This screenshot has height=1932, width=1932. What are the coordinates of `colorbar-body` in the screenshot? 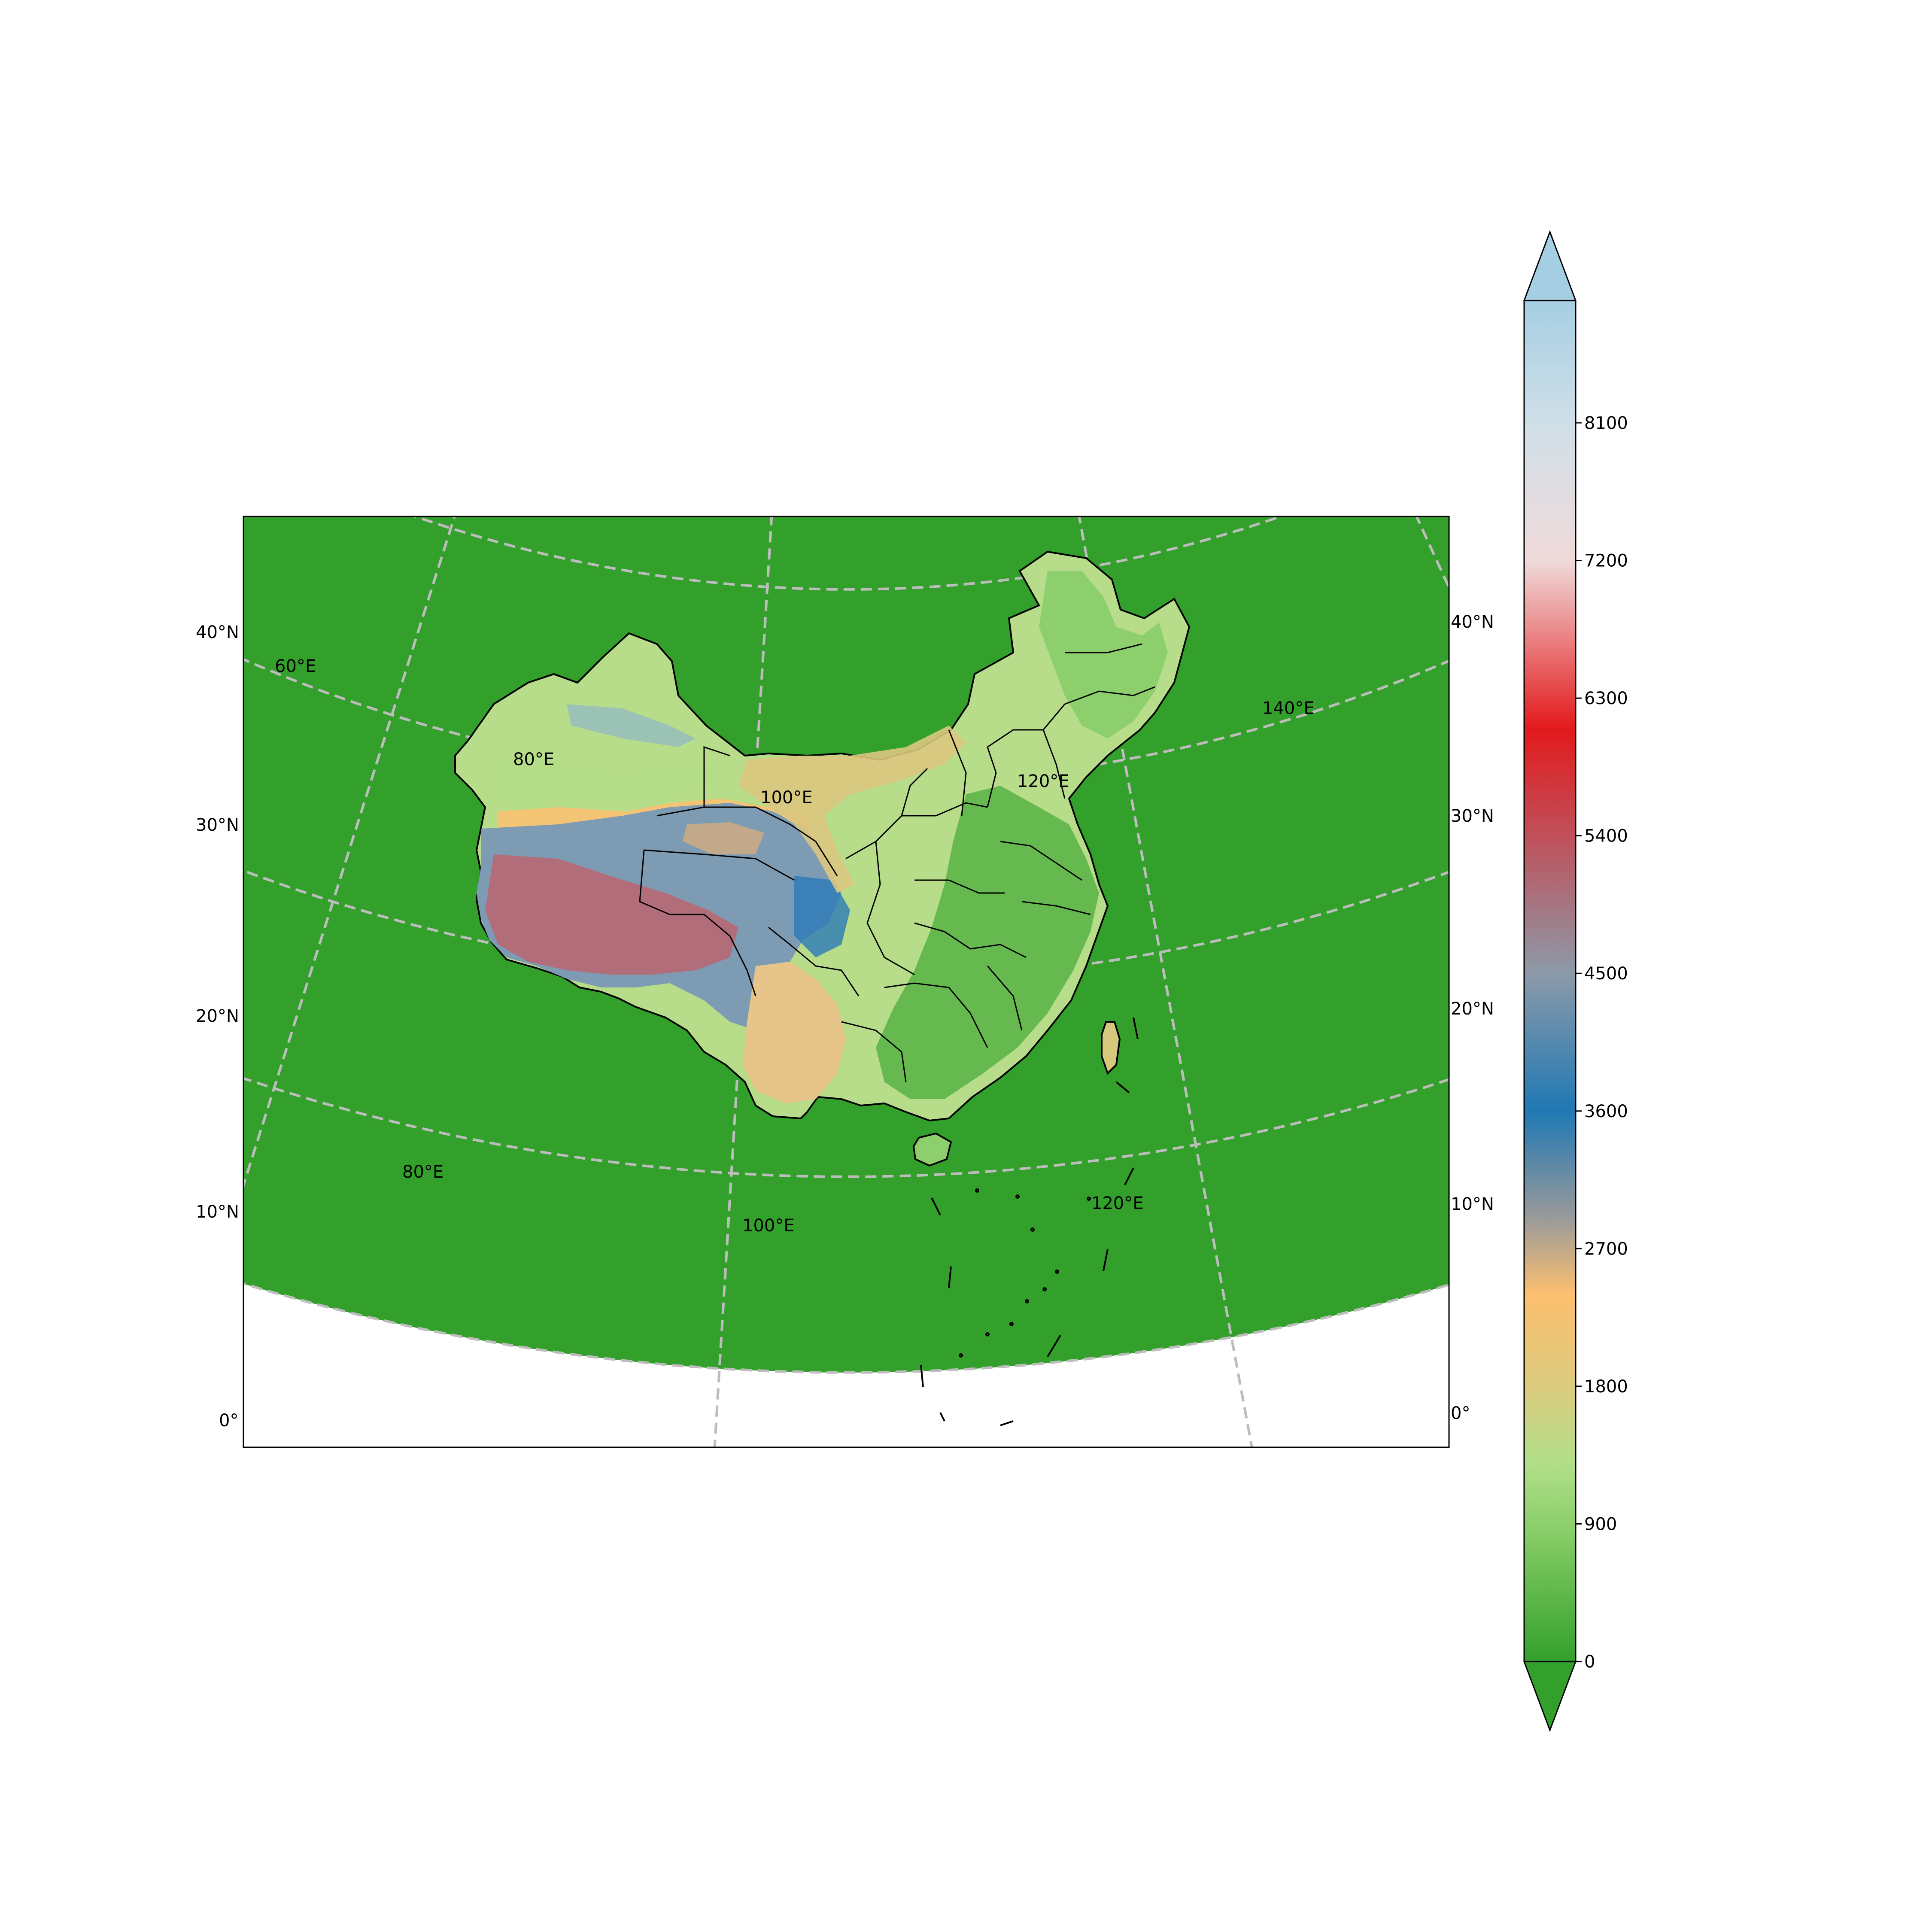 It's located at (1550, 981).